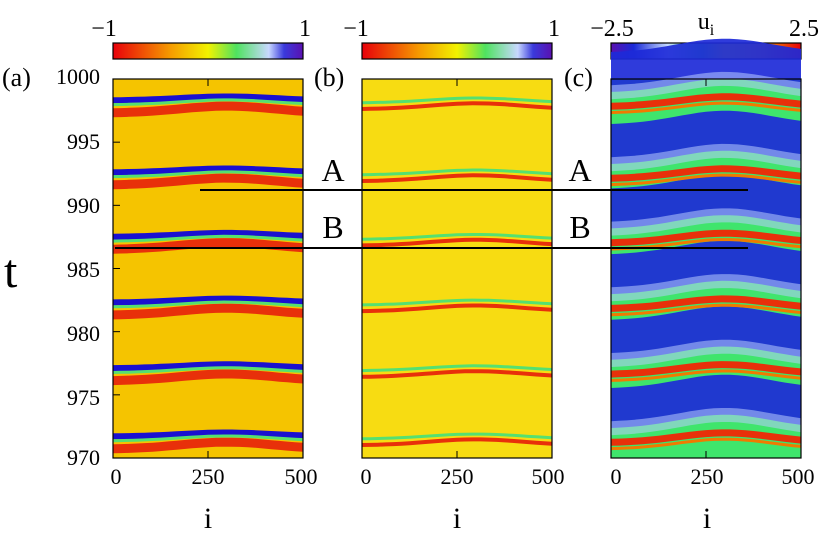 The height and width of the screenshot is (552, 830). I want to click on annotation-b-right: B, so click(579, 227).